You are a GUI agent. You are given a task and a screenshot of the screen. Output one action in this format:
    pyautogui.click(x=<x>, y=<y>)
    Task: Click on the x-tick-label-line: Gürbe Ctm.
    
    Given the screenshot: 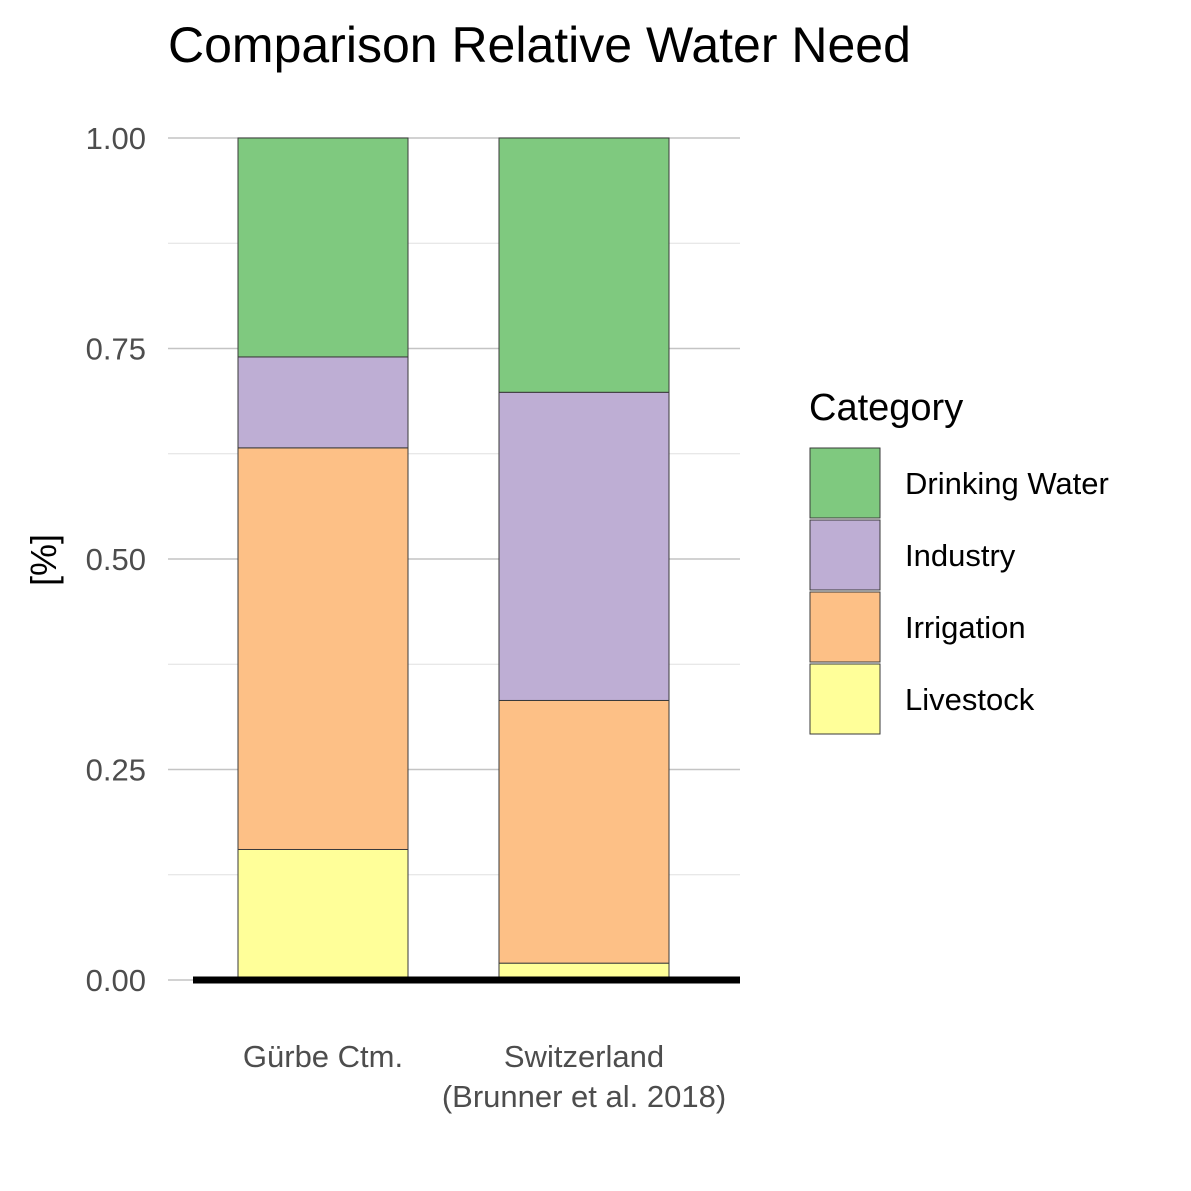 What is the action you would take?
    pyautogui.click(x=323, y=1056)
    